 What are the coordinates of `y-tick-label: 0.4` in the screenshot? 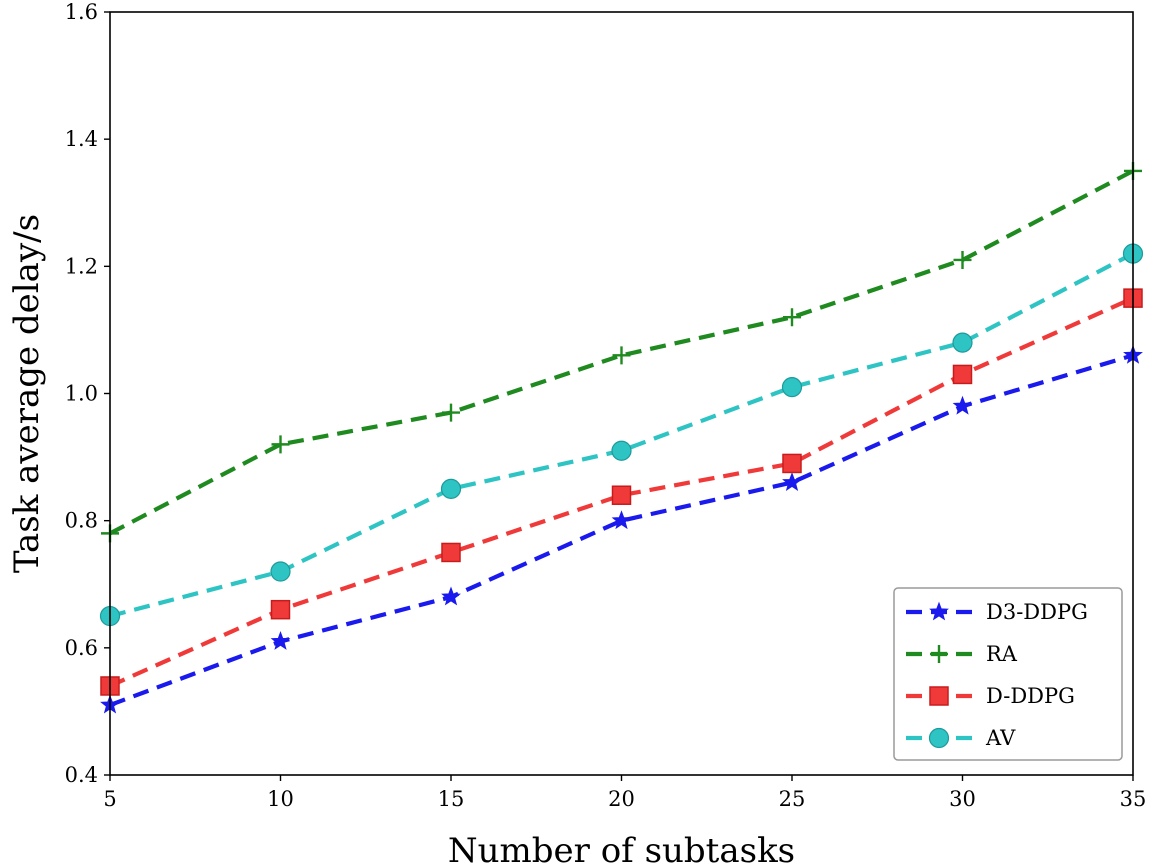 It's located at (81, 775).